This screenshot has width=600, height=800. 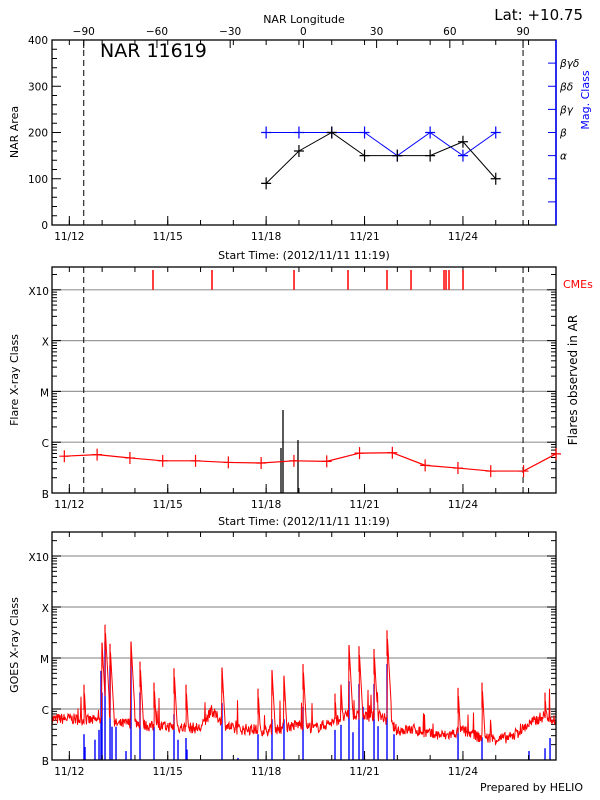 What do you see at coordinates (563, 134) in the screenshot?
I see `mag-class-tick-label: β` at bounding box center [563, 134].